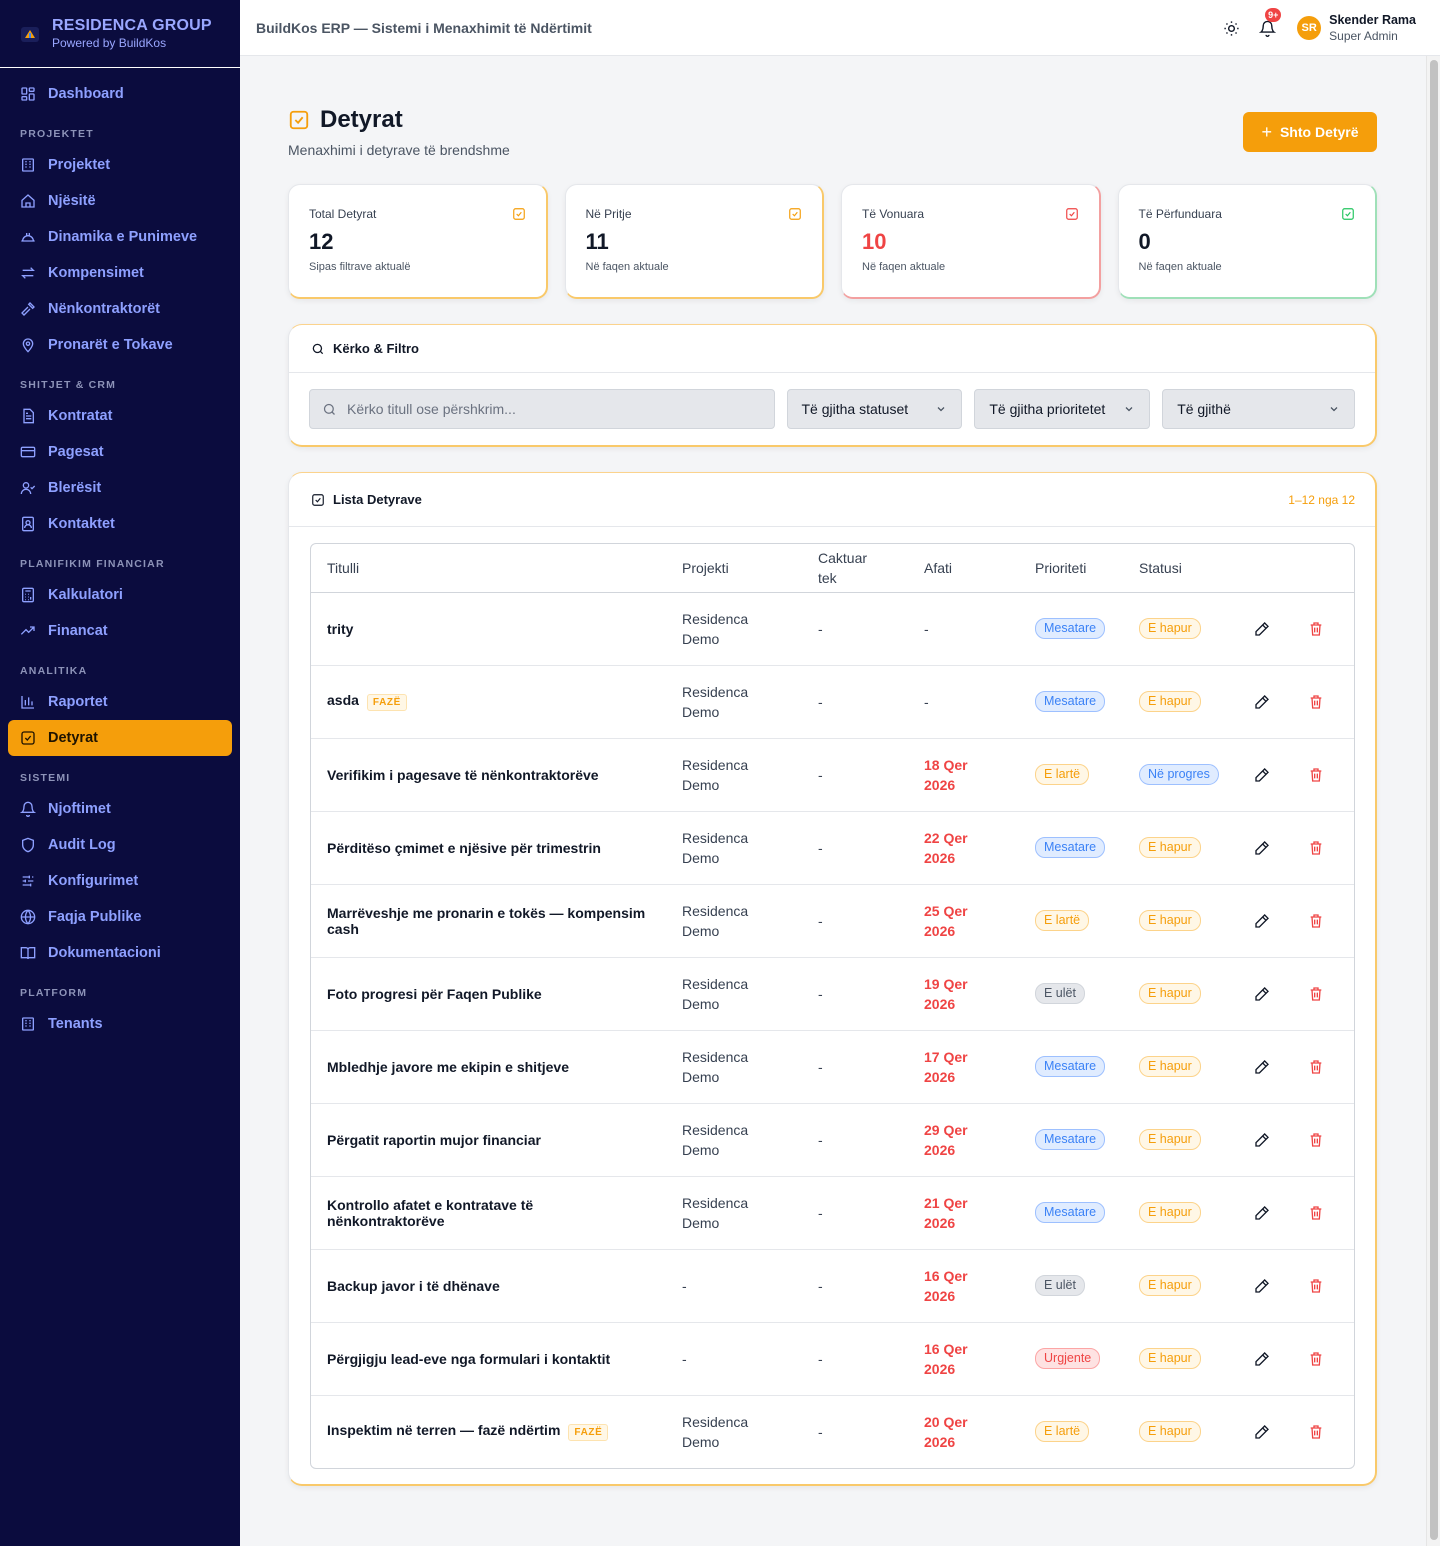 This screenshot has height=1546, width=1440. Describe the element at coordinates (488, 1431) in the screenshot. I see `task-title-cell: Inspektim në terren — fazë ndërtim FAZË` at that location.